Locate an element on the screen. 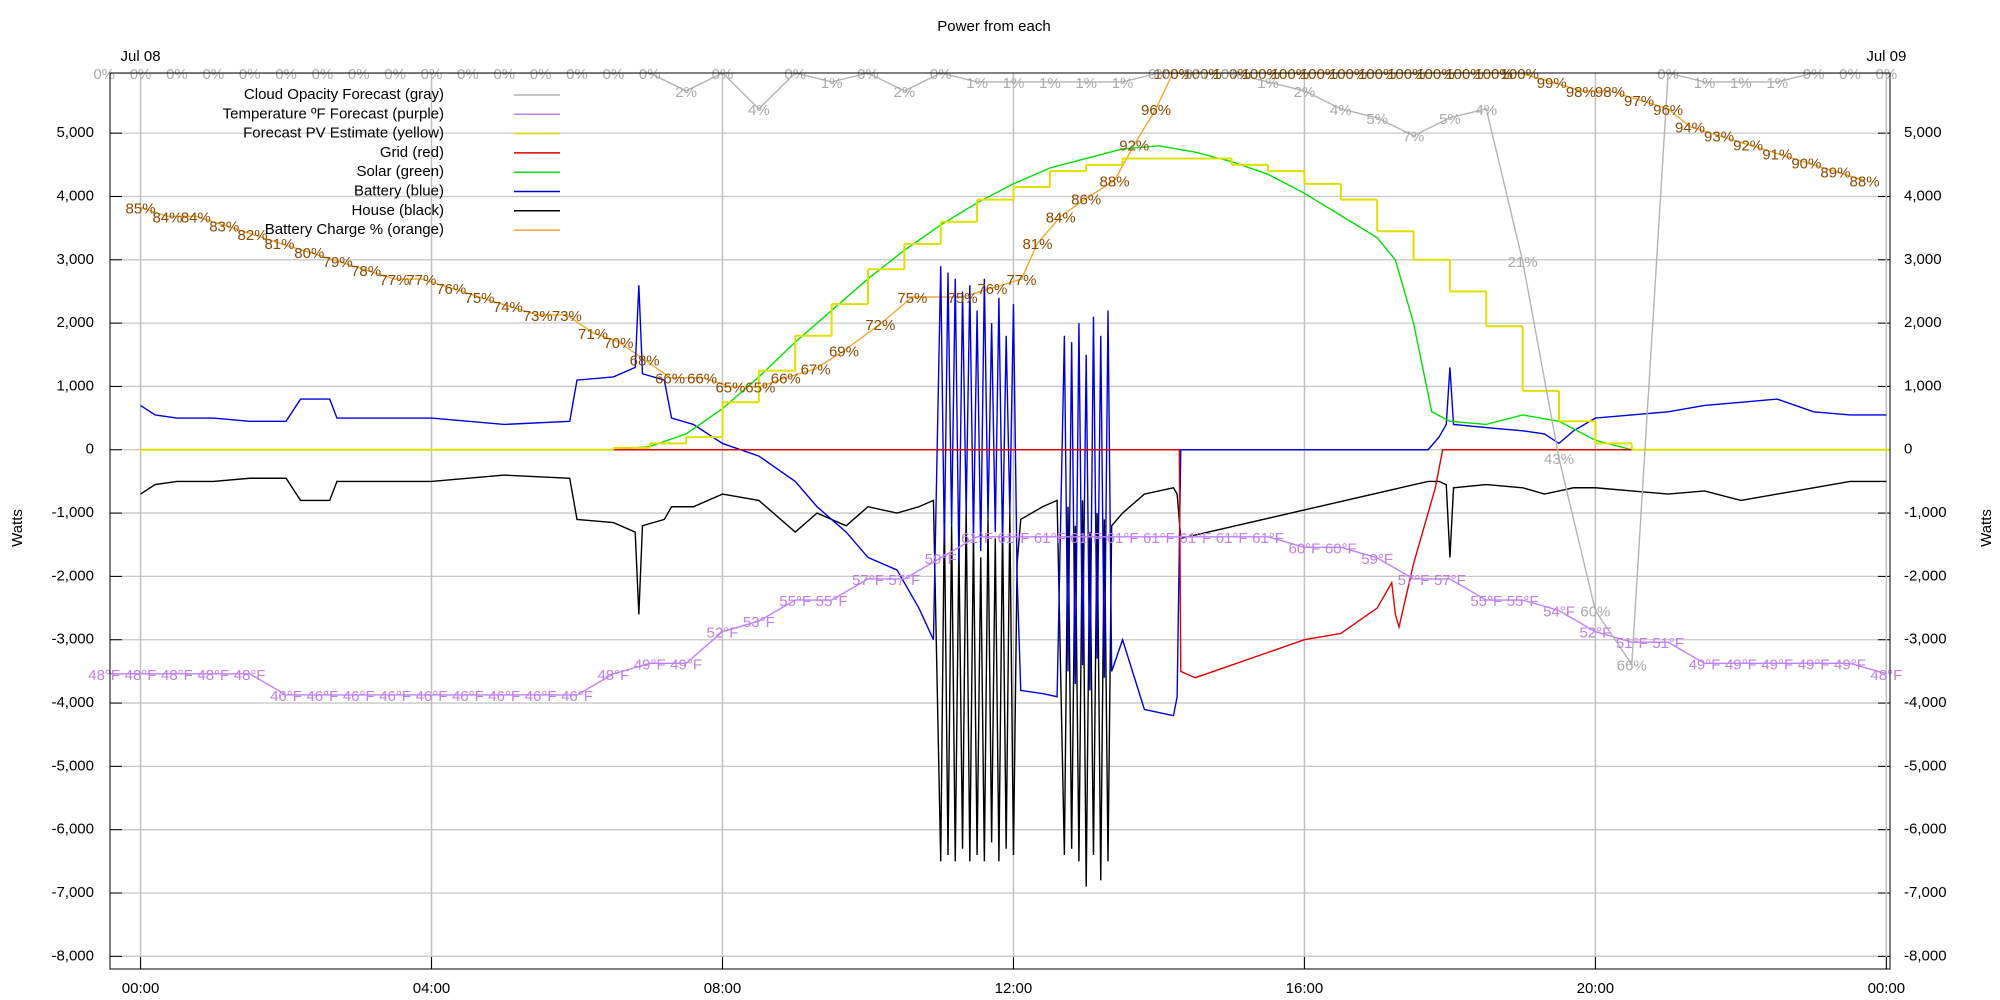  y2-tick-label: 3,000 is located at coordinates (1923, 259).